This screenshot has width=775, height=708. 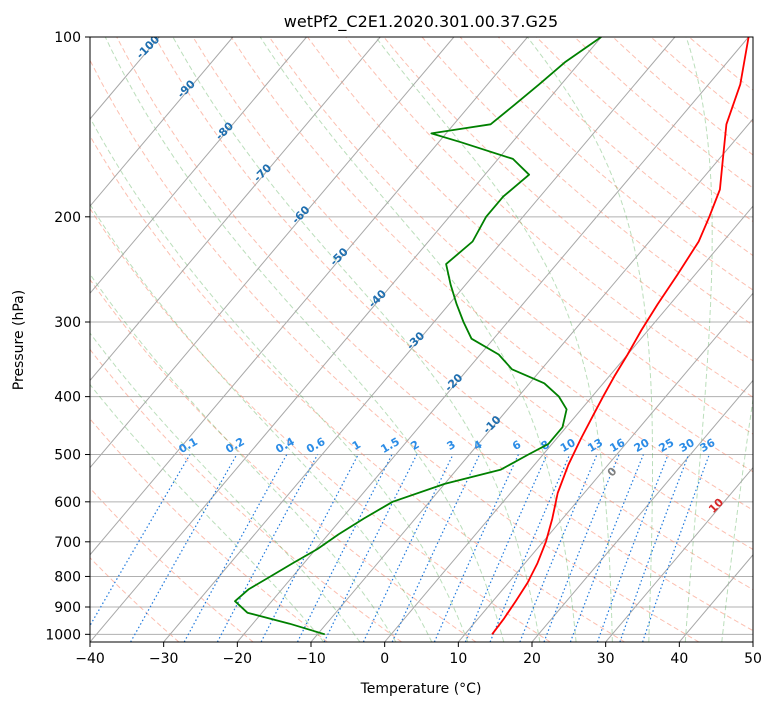 I want to click on y-tick-label: 500, so click(x=67, y=456).